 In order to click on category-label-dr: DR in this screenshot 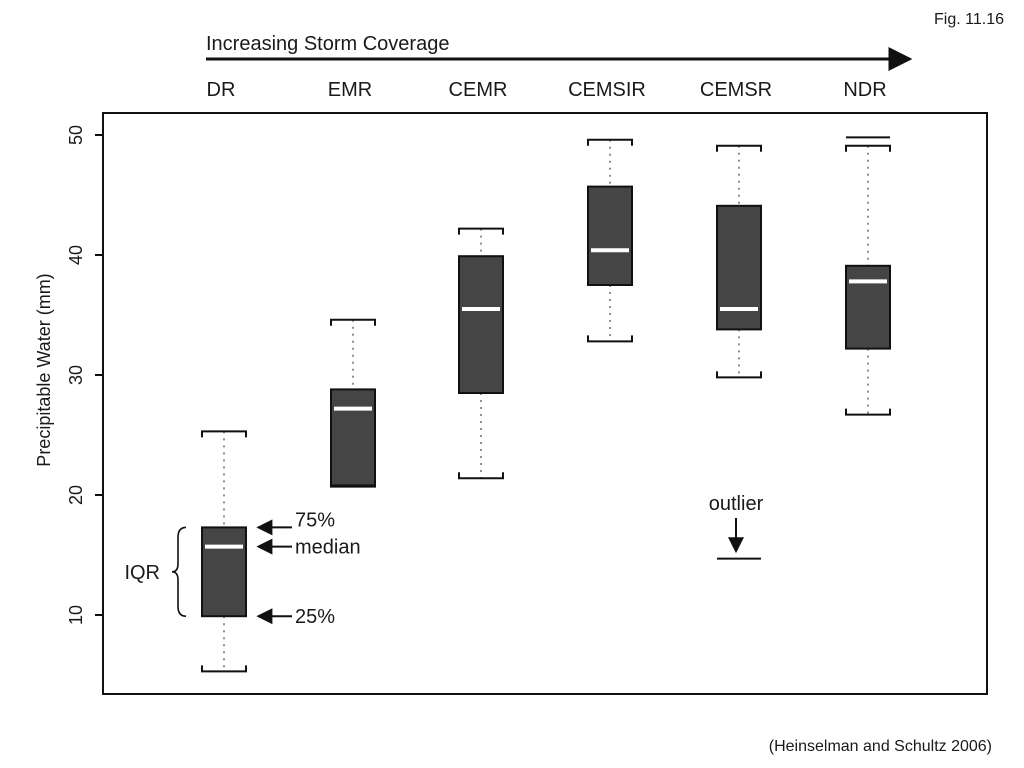, I will do `click(221, 90)`.